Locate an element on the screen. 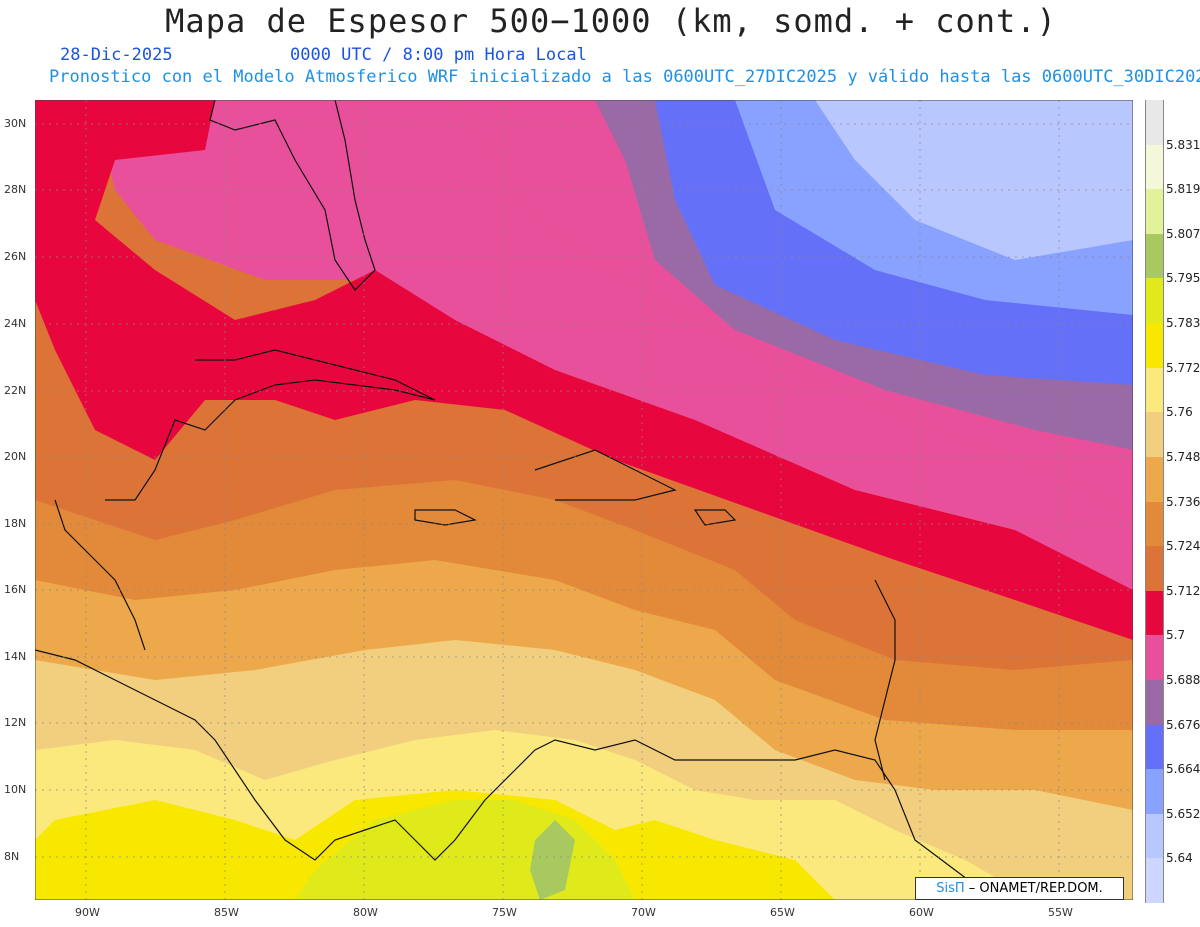  lat-label-22n: 22N is located at coordinates (15, 390).